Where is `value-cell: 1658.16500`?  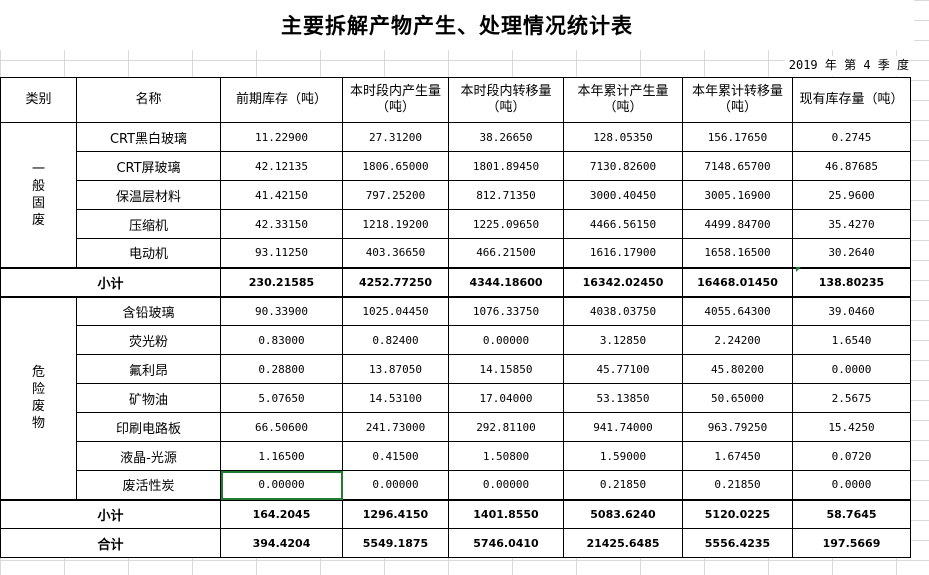
value-cell: 1658.16500 is located at coordinates (737, 253).